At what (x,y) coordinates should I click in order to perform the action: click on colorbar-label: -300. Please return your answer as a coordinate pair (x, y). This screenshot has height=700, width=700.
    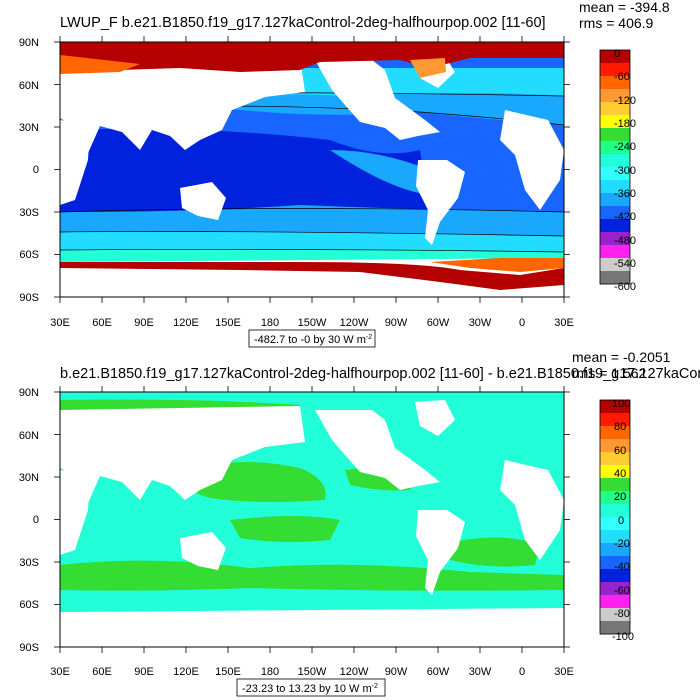
    Looking at the image, I should click on (625, 171).